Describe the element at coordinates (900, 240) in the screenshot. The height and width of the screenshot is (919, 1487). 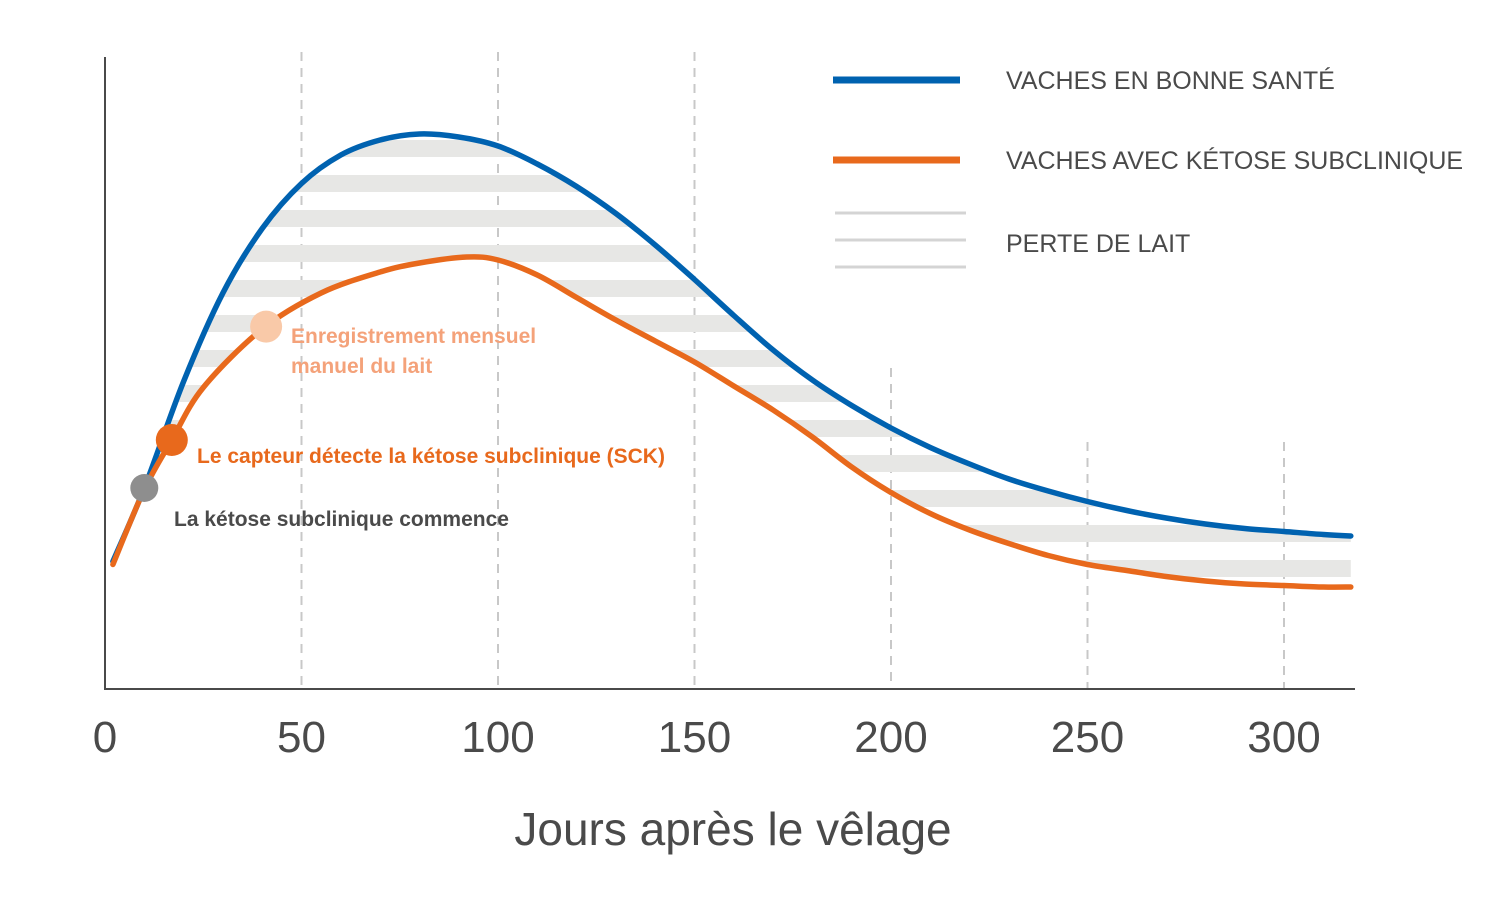
I see `legend-swatch-milk-loss` at that location.